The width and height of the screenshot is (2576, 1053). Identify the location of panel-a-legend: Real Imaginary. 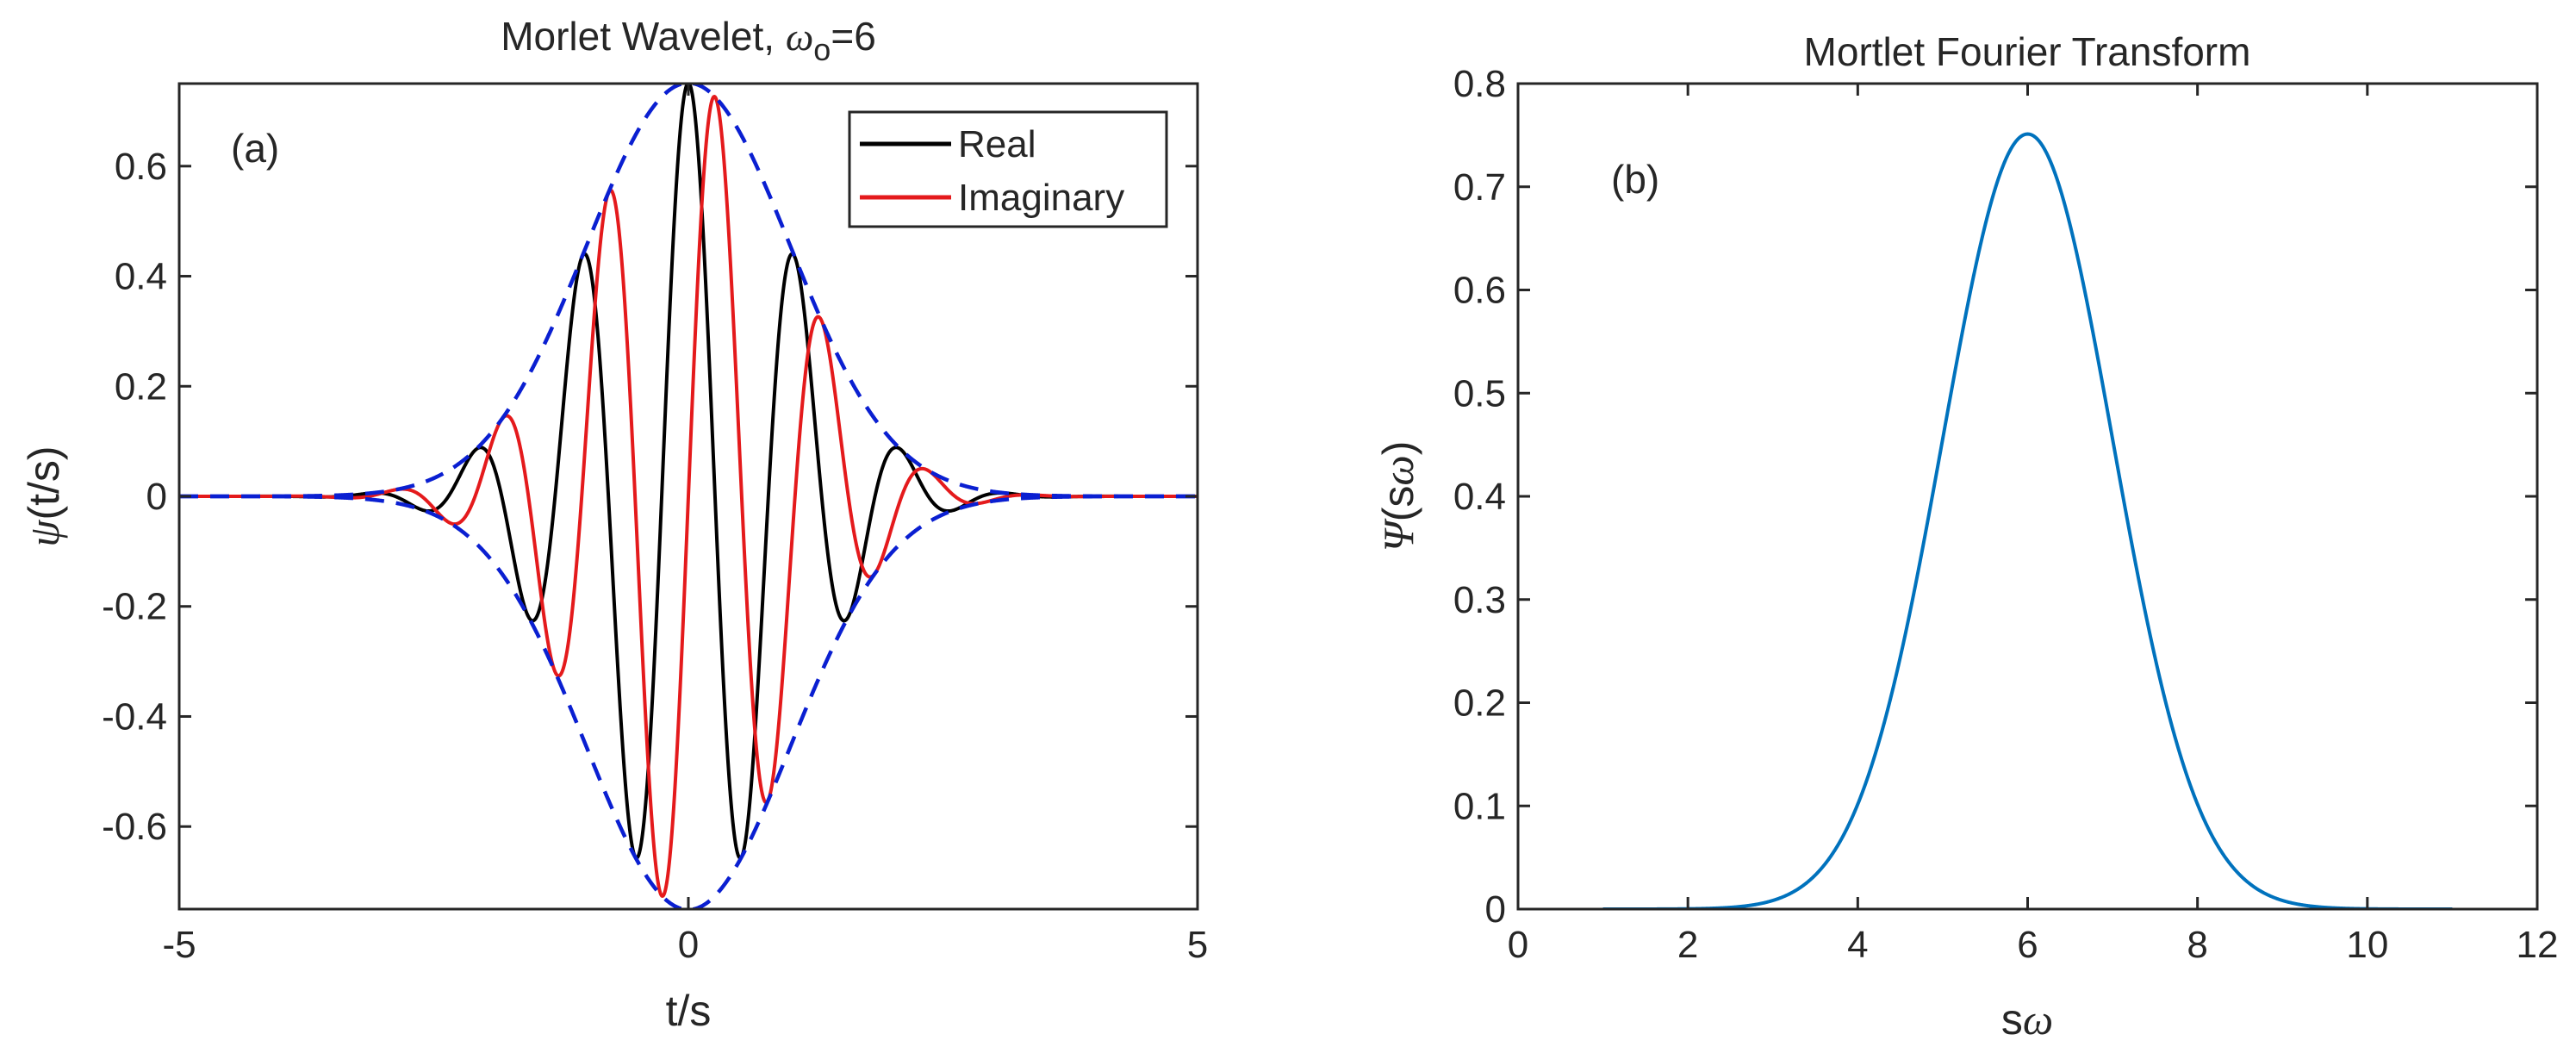
(1008, 169).